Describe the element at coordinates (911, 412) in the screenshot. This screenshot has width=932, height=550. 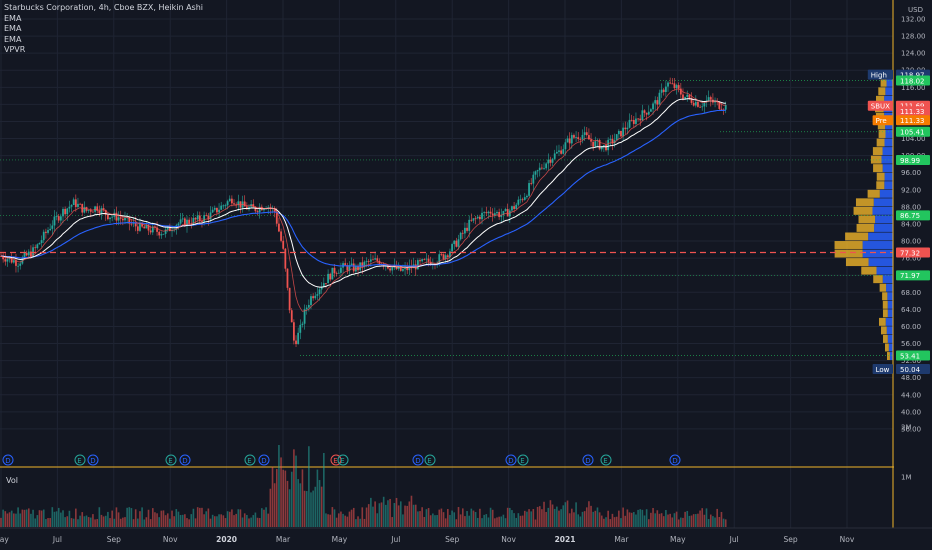
I see `price-tick: 40.00` at that location.